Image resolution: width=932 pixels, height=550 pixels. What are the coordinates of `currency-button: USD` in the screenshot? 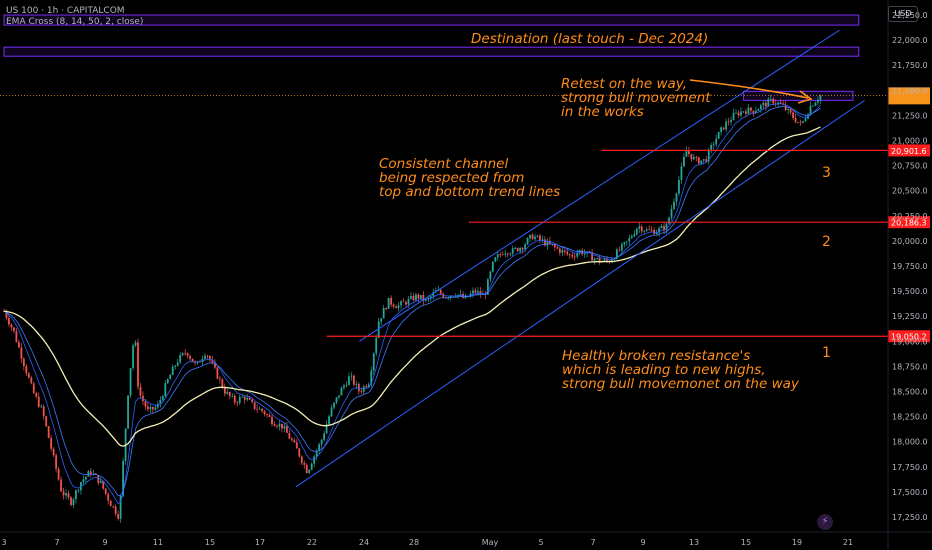 It's located at (903, 14).